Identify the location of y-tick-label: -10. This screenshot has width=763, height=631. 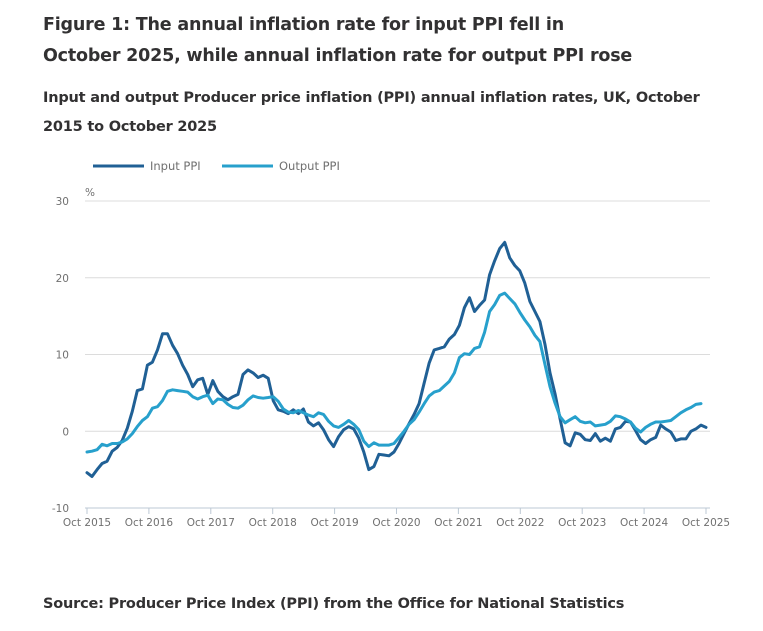
(60, 509).